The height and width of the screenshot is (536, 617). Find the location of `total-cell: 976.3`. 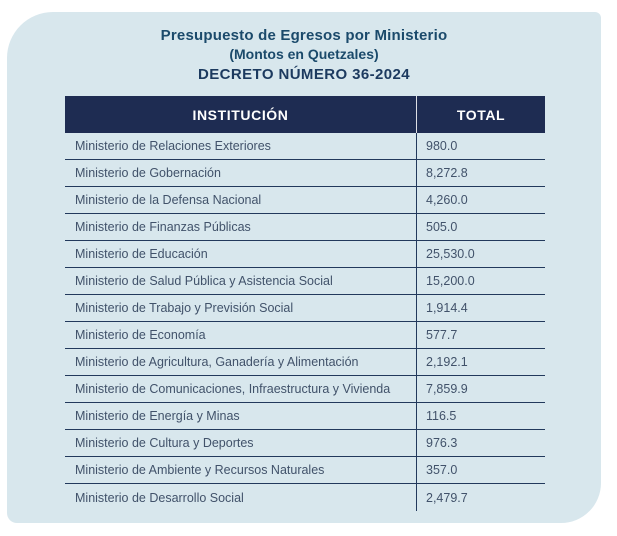

total-cell: 976.3 is located at coordinates (442, 443).